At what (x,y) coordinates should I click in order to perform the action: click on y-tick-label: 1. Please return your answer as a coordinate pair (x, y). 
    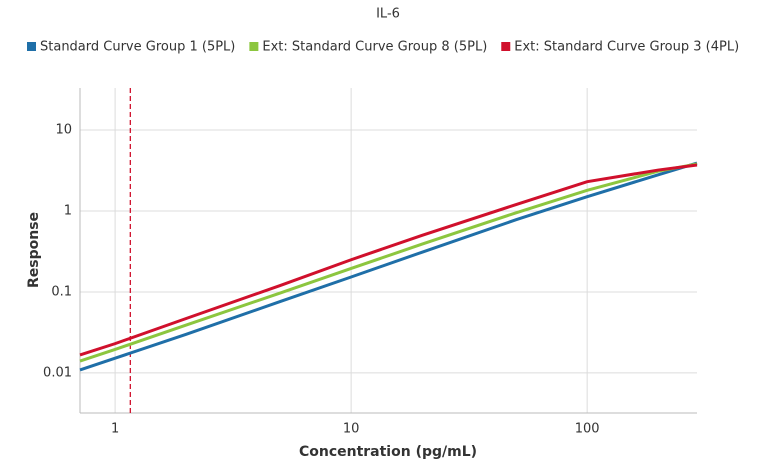
    Looking at the image, I should click on (68, 210).